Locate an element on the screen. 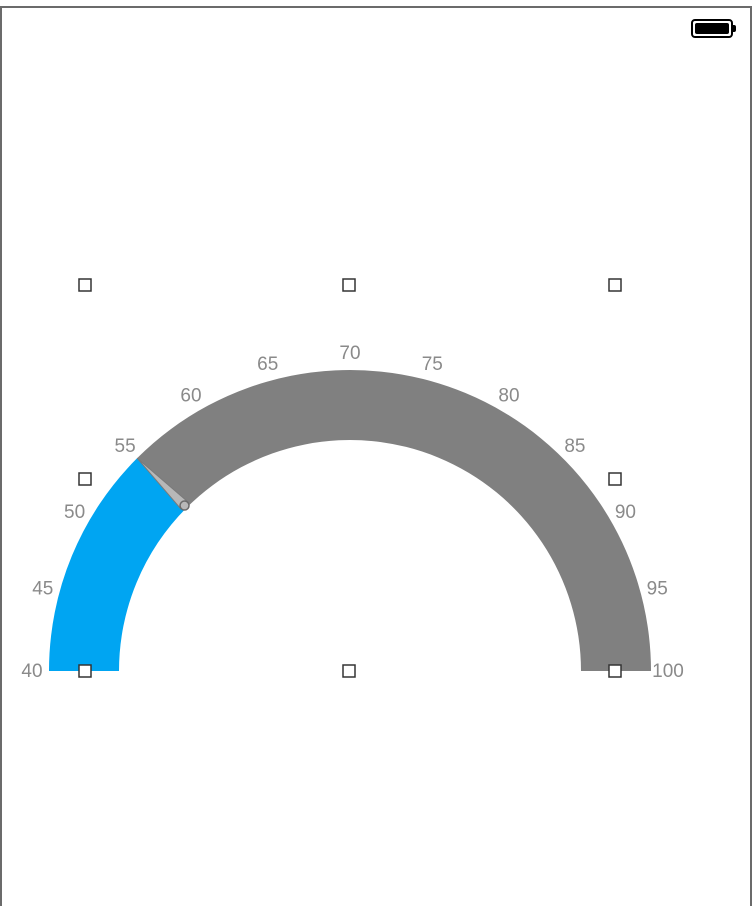 Image resolution: width=754 pixels, height=908 pixels. tick-label-70: 70 is located at coordinates (349, 353).